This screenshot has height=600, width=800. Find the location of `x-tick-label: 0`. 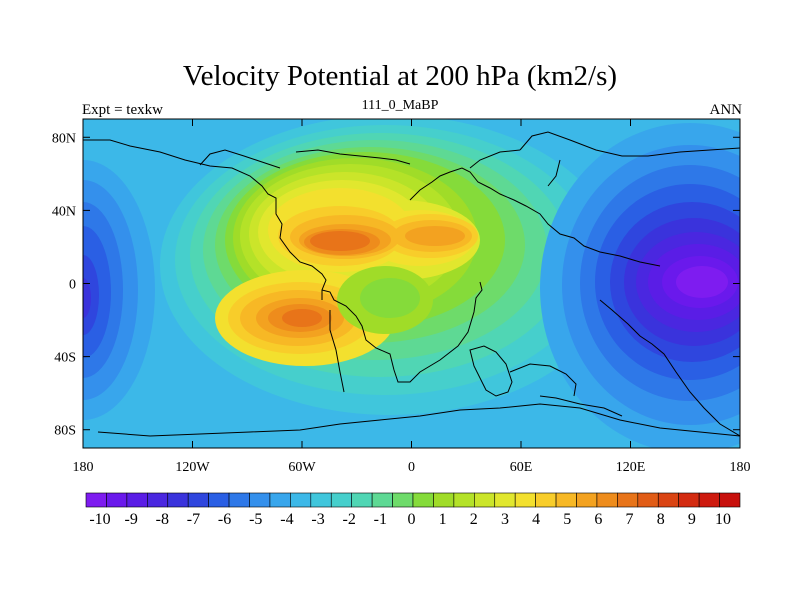

x-tick-label: 0 is located at coordinates (411, 467).